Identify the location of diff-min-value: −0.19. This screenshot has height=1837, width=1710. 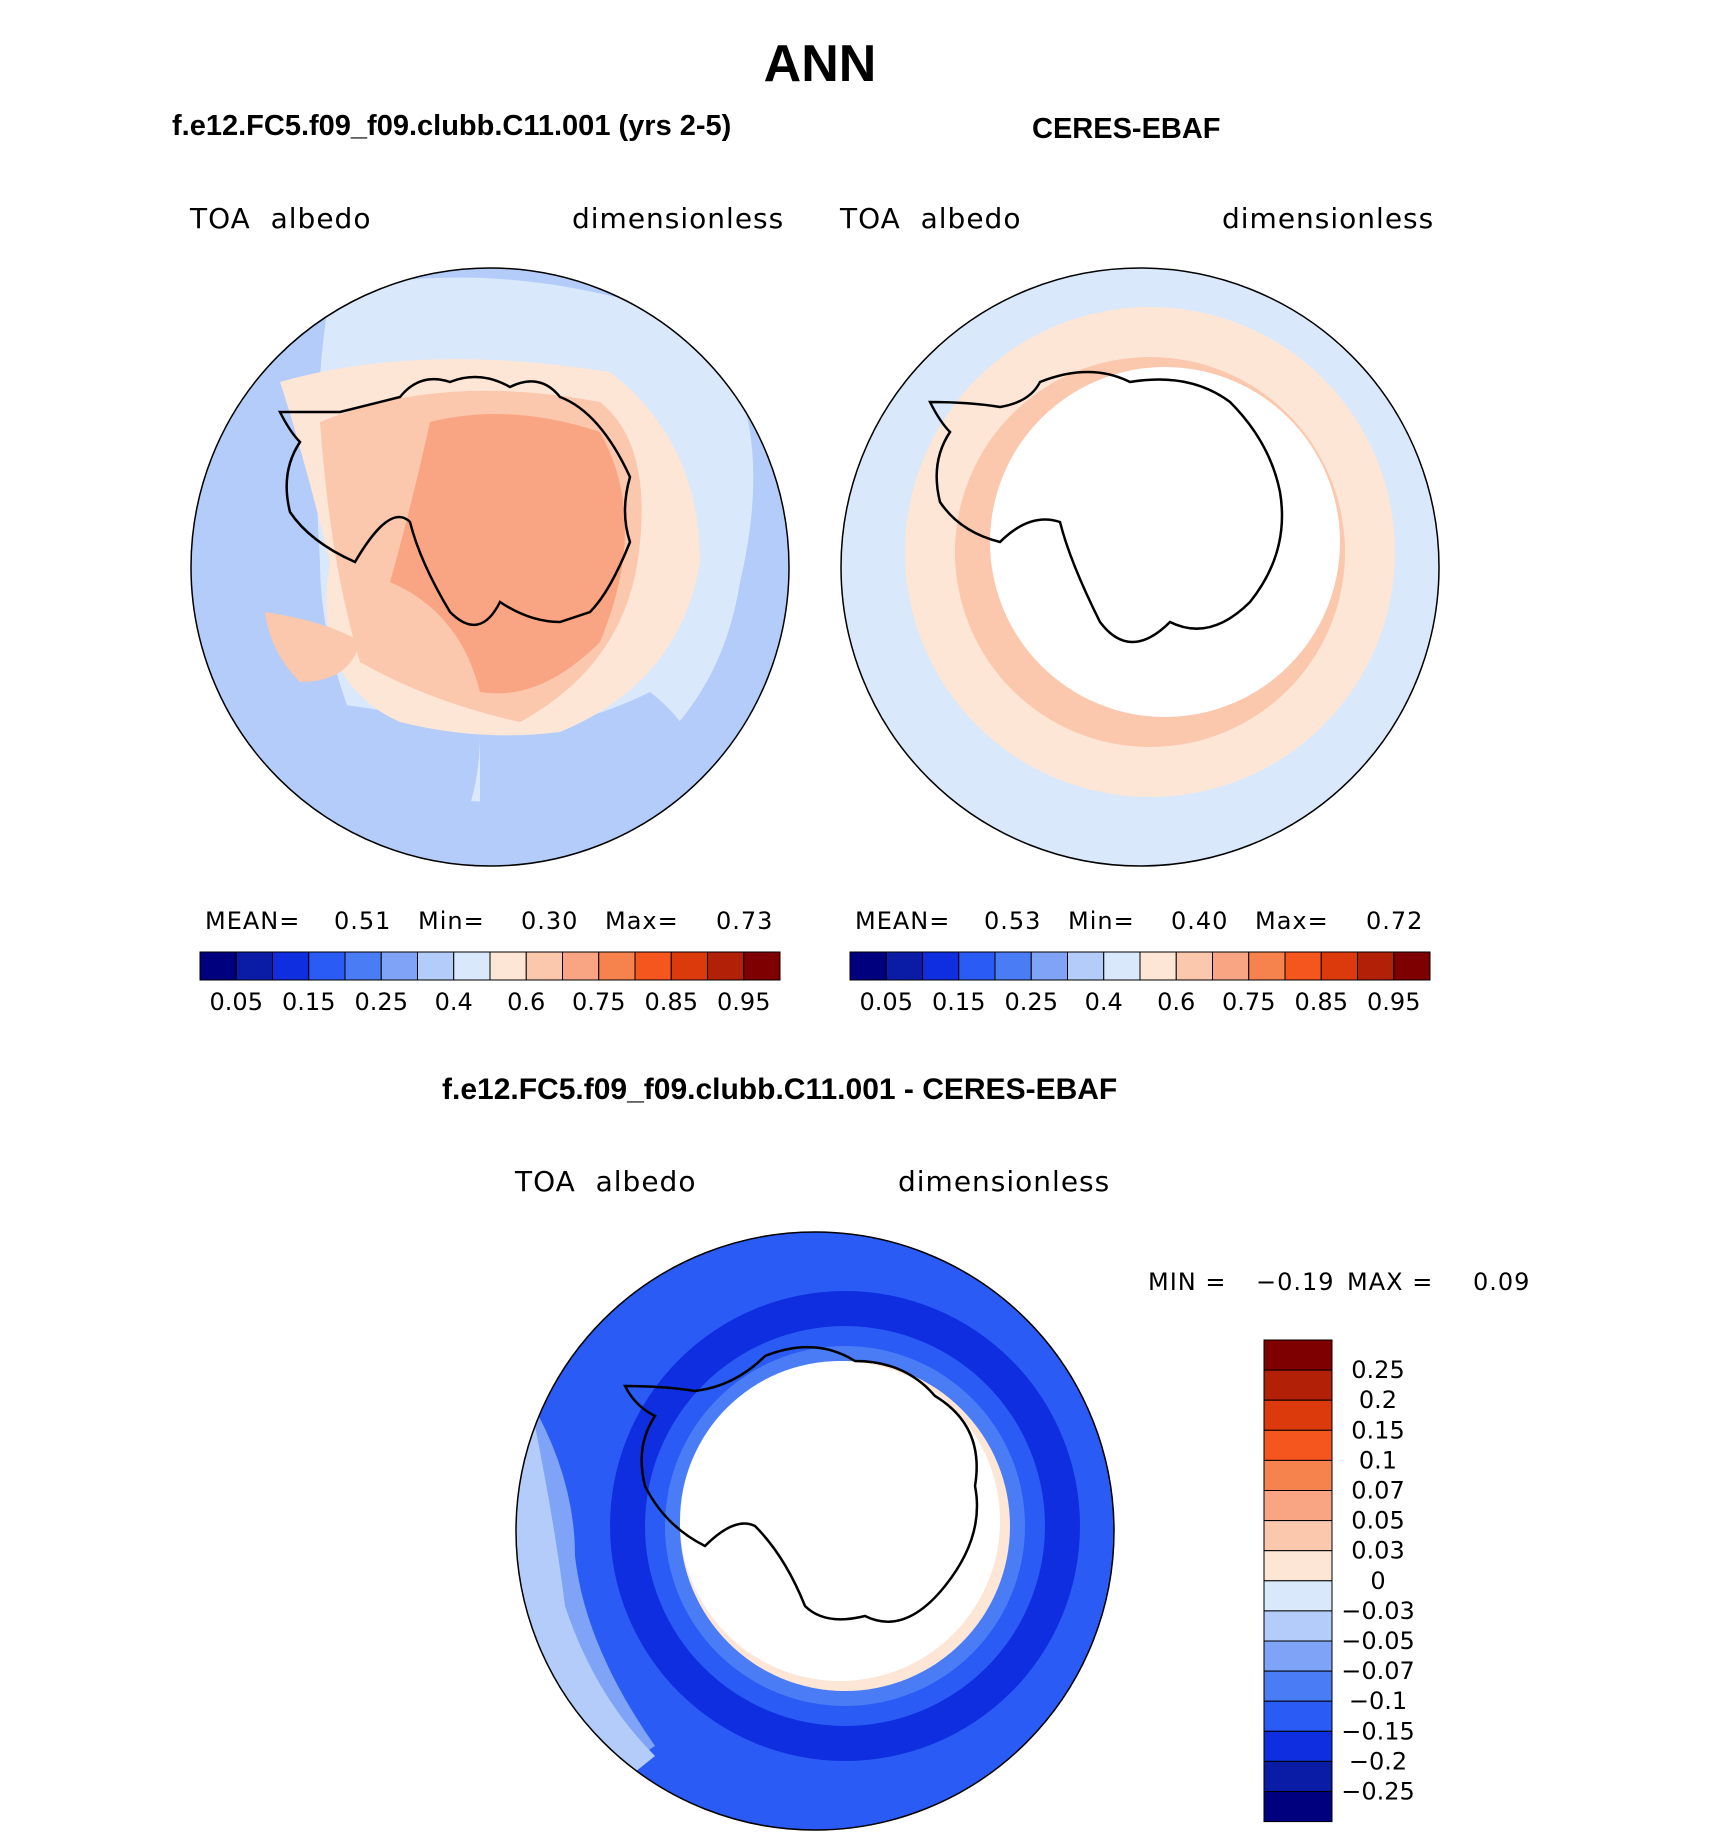
(1295, 1282).